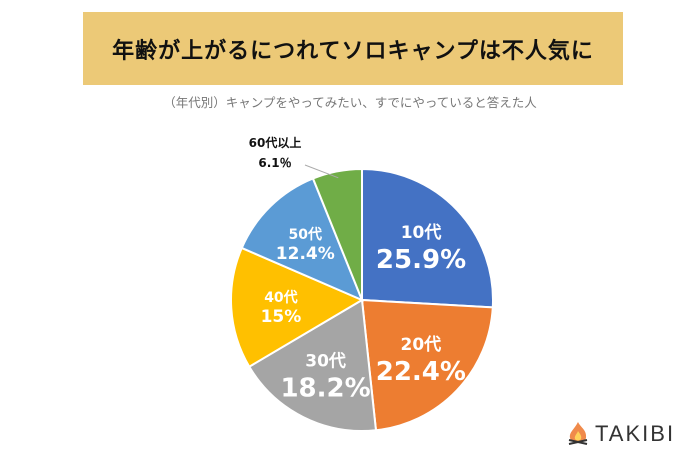 This screenshot has width=700, height=465. Describe the element at coordinates (635, 433) in the screenshot. I see `logo-text: TAKIBI` at that location.